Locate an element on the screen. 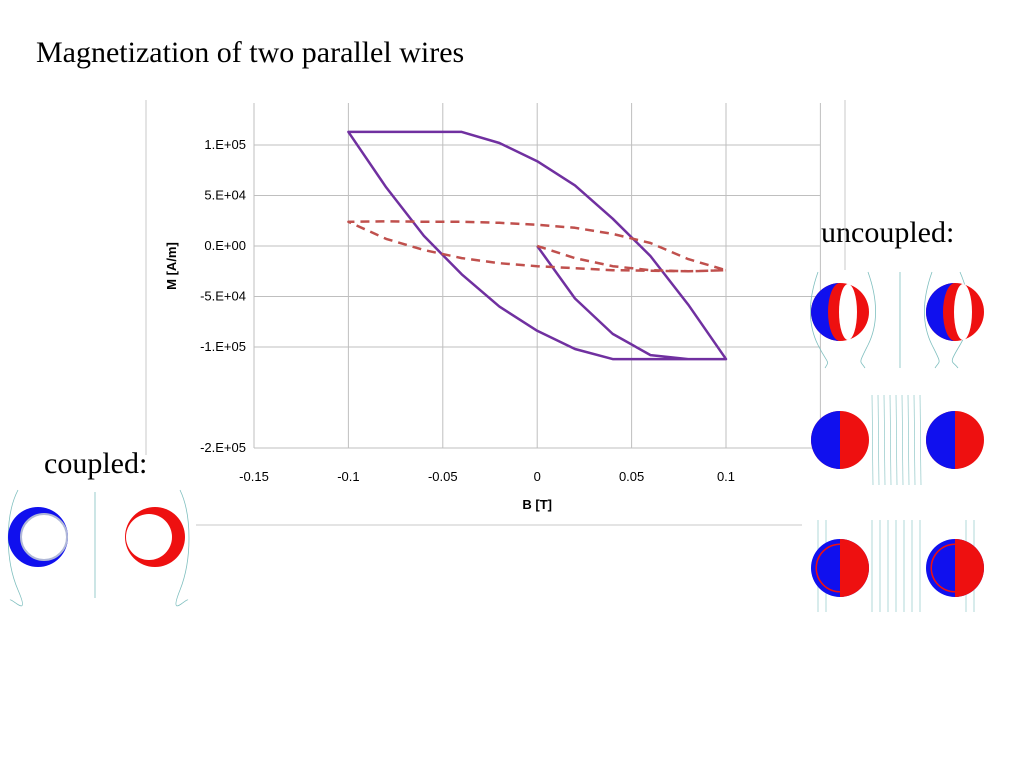 This screenshot has height=768, width=1024. coupled-wire-pair-diagram is located at coordinates (98, 548).